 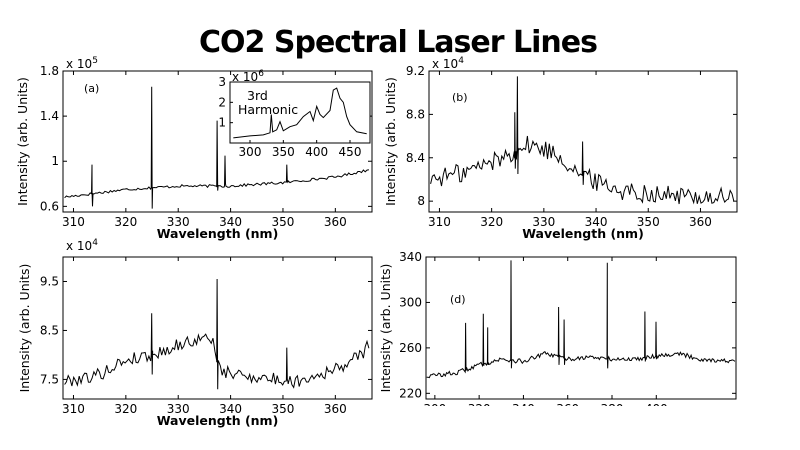 What do you see at coordinates (415, 158) in the screenshot?
I see `y-tick-label: 8.4` at bounding box center [415, 158].